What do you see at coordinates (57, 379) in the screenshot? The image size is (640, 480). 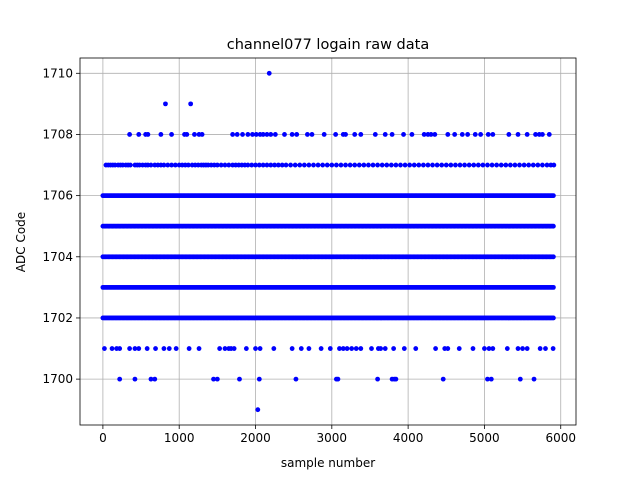 I see `y-tick-label: 1700` at bounding box center [57, 379].